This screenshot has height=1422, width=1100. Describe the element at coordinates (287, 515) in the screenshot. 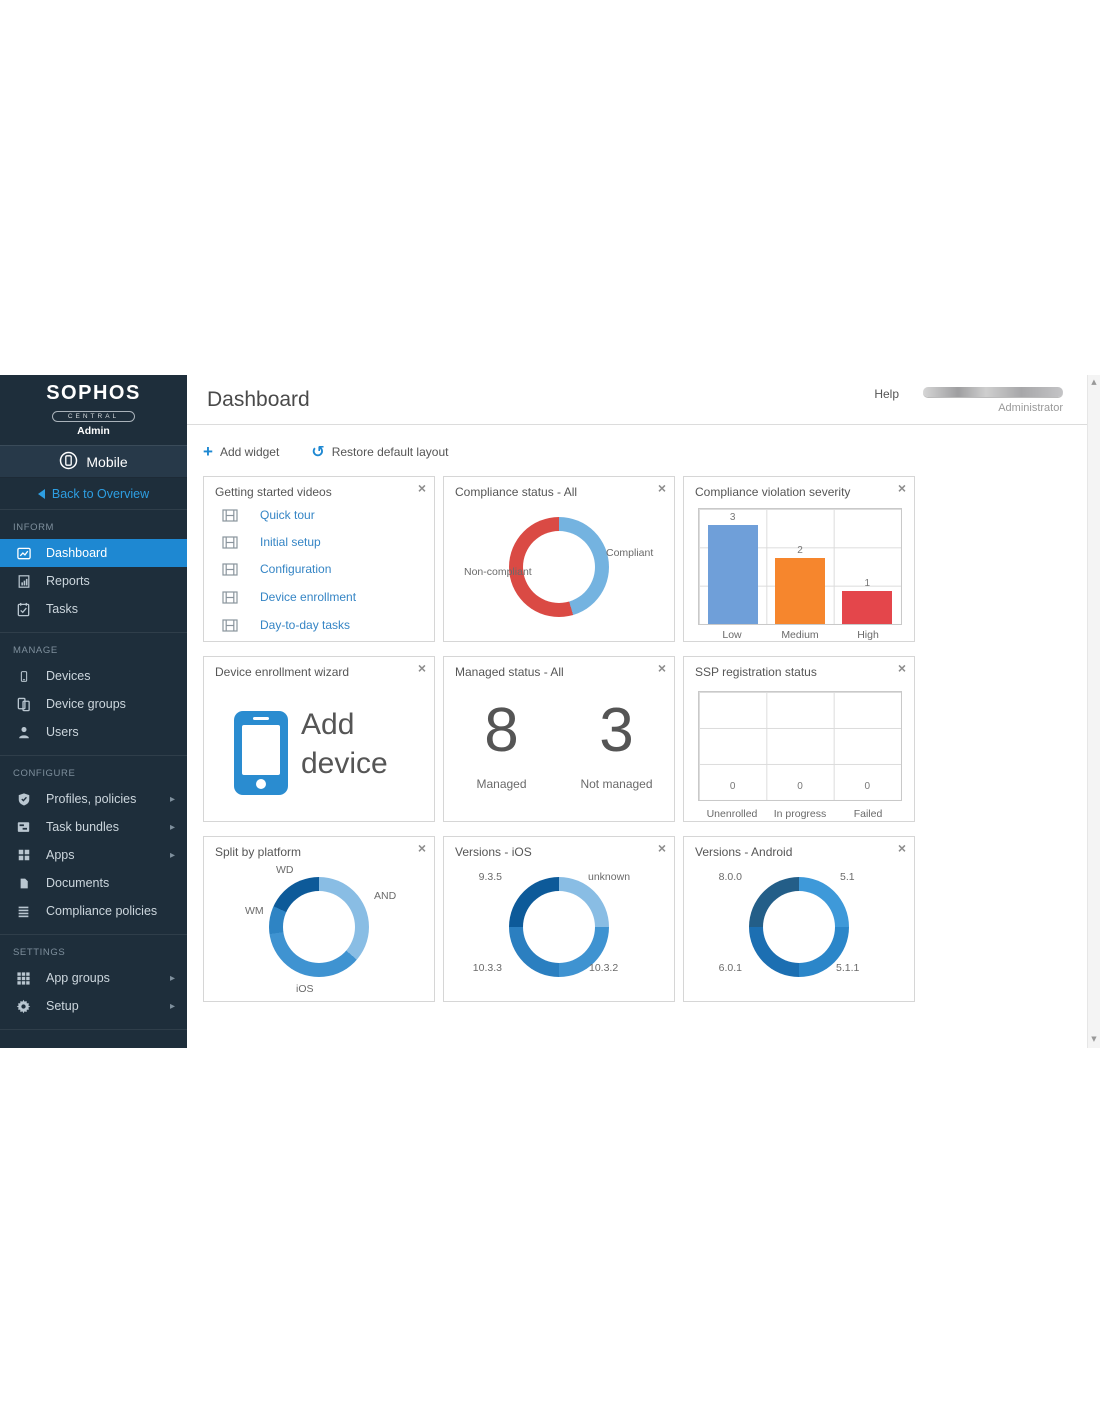

I see `video-link-label: Quick tour` at that location.